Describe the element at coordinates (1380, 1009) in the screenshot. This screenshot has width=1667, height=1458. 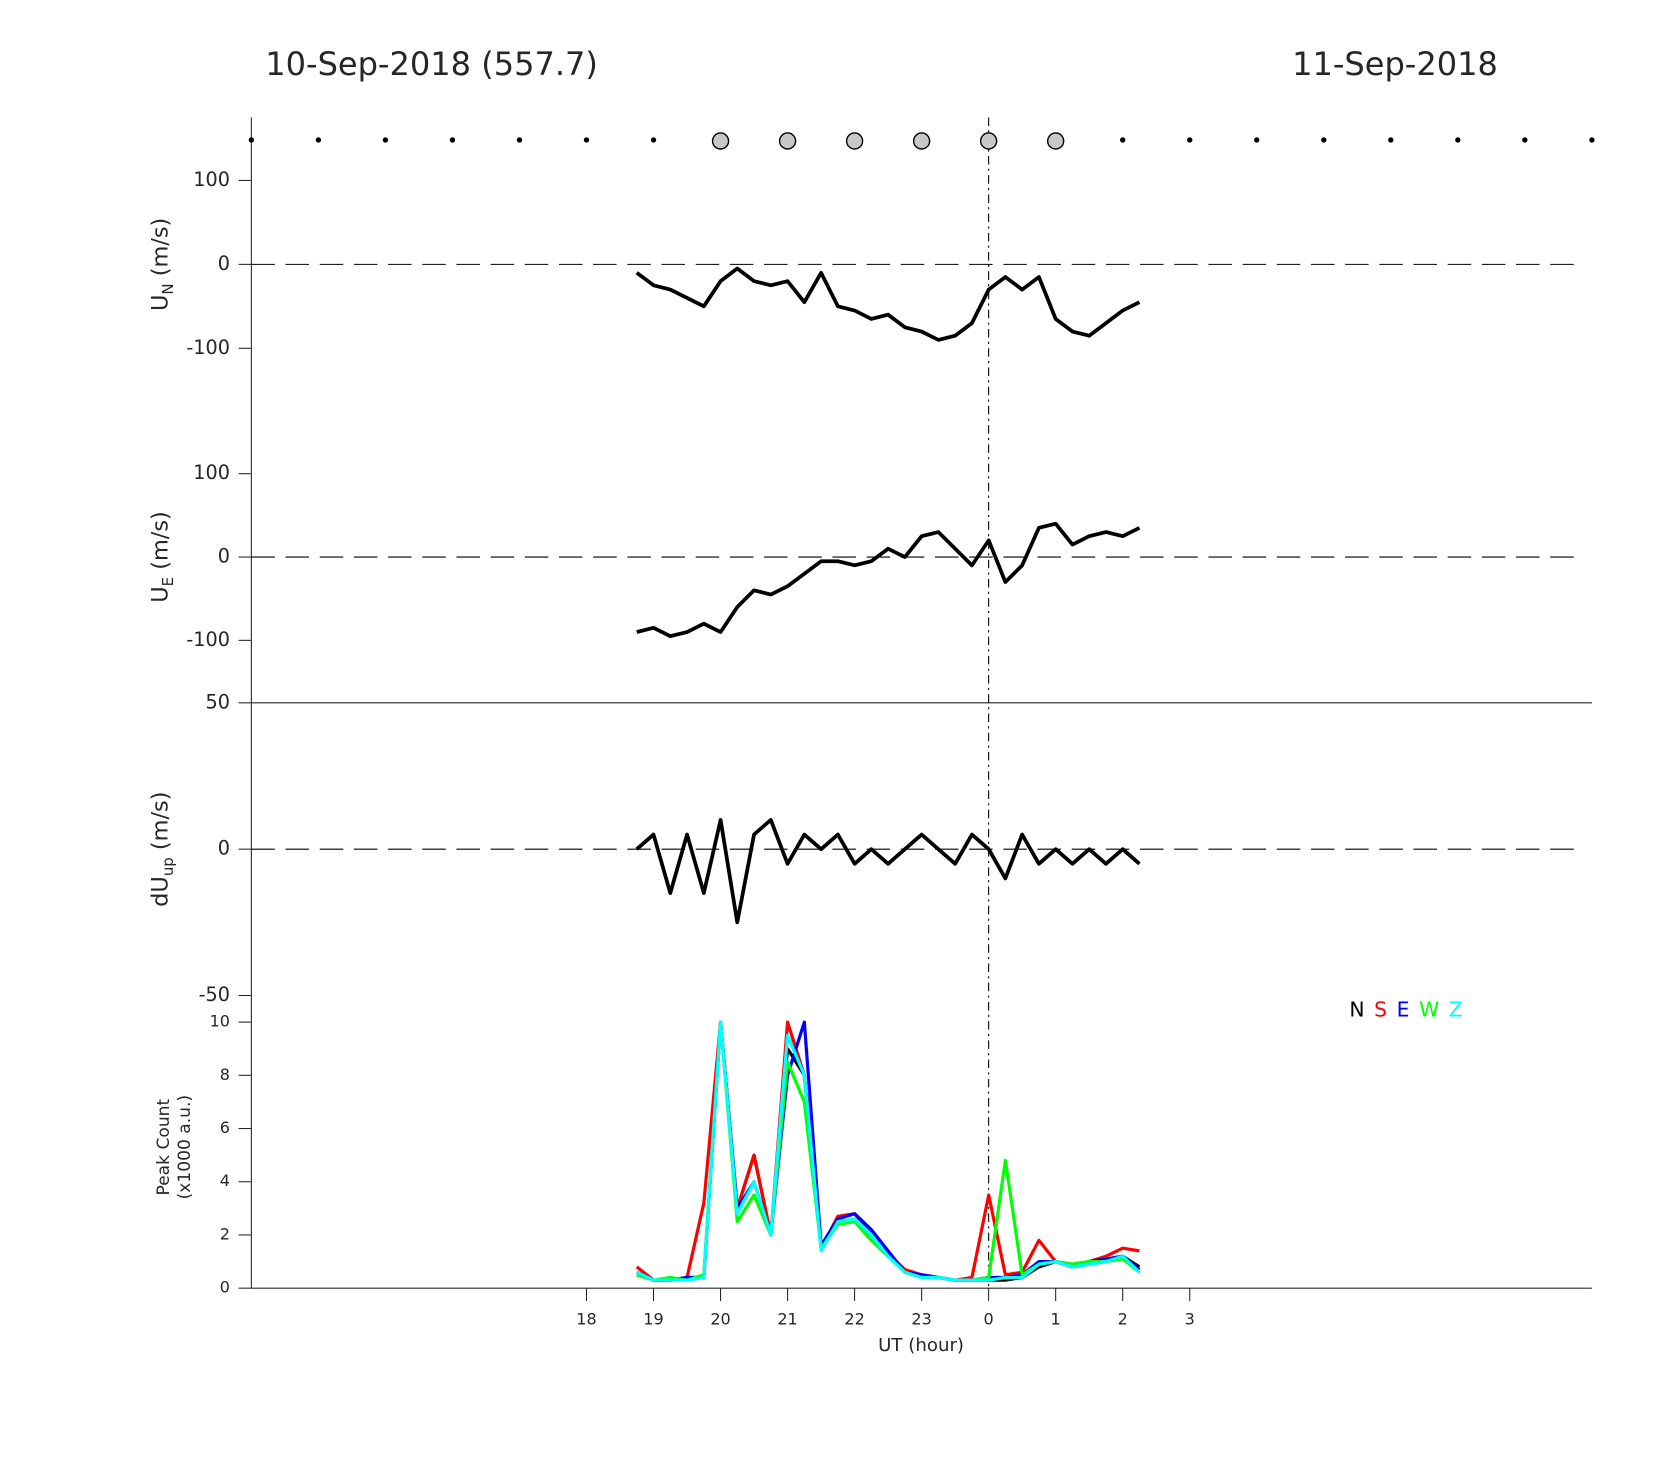
I see `legend-entry: S` at that location.